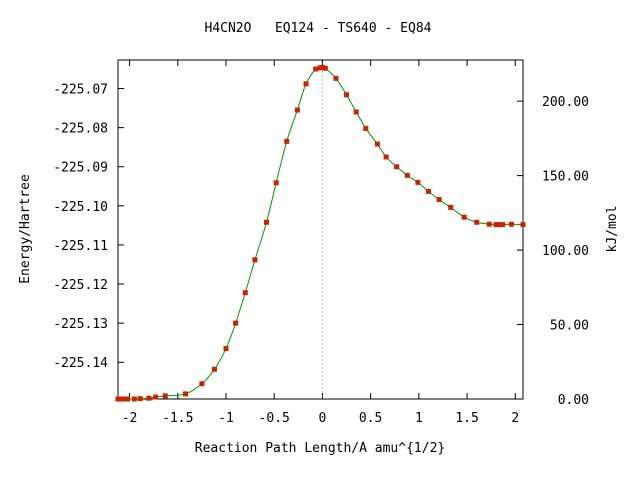  I want to click on y-left-tick-label: -225.13, so click(80, 324).